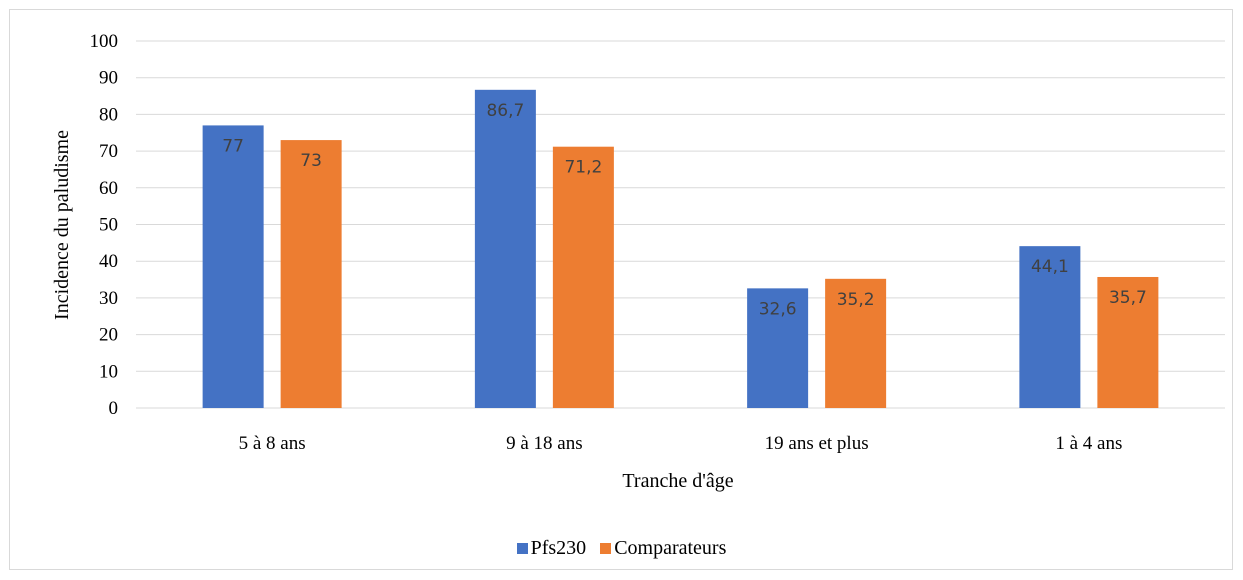 This screenshot has height=580, width=1243. What do you see at coordinates (1128, 298) in the screenshot?
I see `data-label: 35,7` at bounding box center [1128, 298].